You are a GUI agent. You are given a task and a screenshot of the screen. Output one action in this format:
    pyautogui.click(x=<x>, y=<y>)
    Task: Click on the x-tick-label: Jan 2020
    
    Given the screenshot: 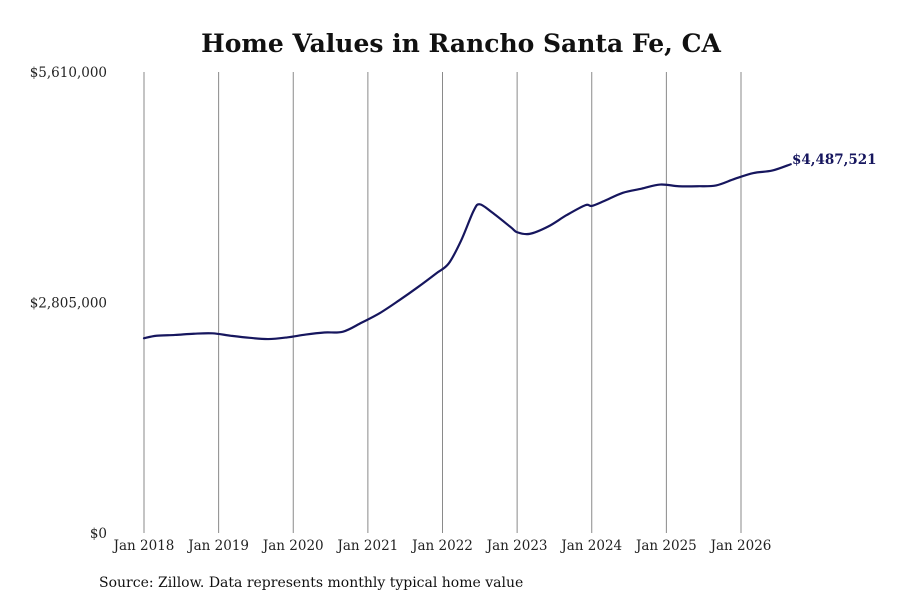 What is the action you would take?
    pyautogui.click(x=292, y=546)
    